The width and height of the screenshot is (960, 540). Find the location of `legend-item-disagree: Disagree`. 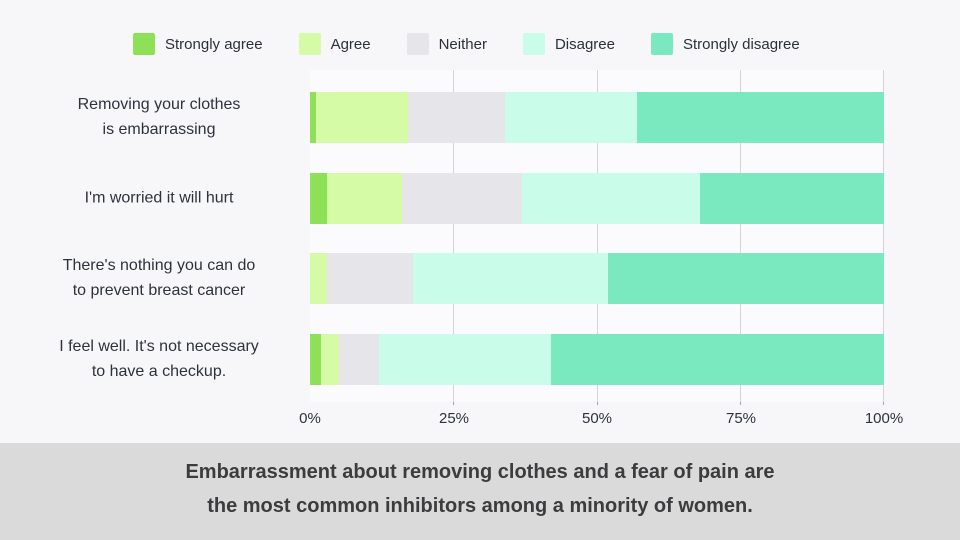

legend-item-disagree: Disagree is located at coordinates (568, 44).